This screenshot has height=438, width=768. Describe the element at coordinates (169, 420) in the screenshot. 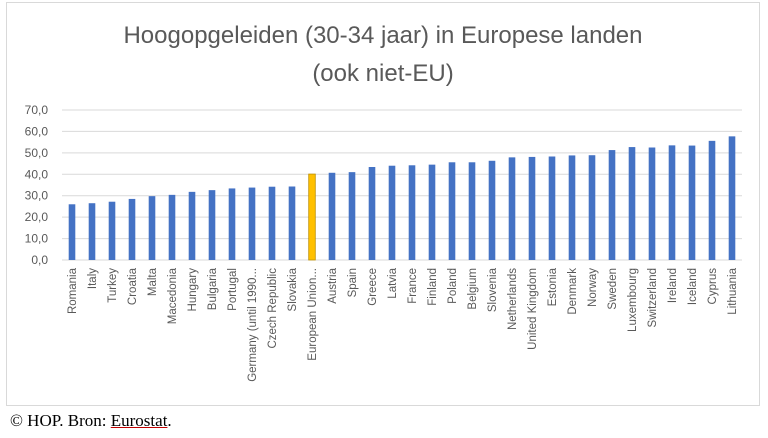

I see `footer-period: .` at that location.